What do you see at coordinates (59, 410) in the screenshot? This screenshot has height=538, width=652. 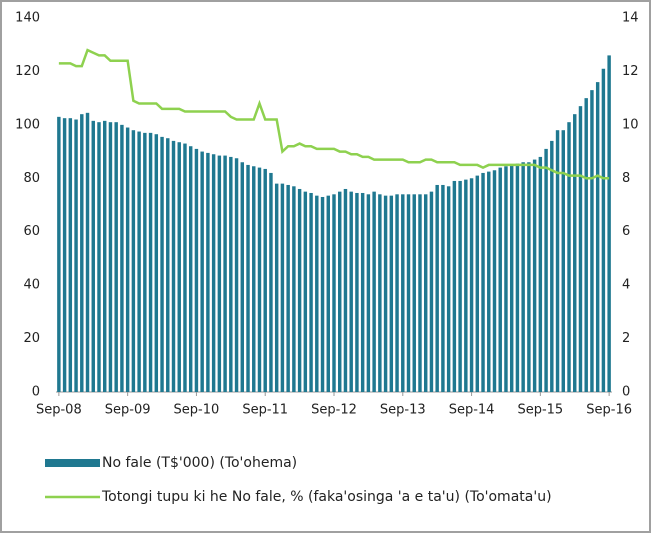 I see `x-tick-label: Sep-08` at bounding box center [59, 410].